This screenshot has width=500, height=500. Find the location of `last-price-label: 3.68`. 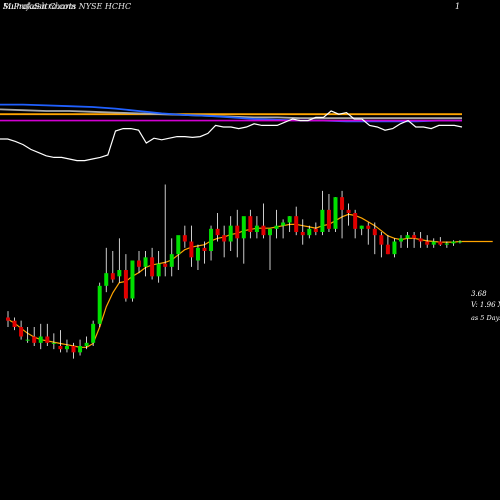

last-price-label: 3.68 is located at coordinates (479, 294).